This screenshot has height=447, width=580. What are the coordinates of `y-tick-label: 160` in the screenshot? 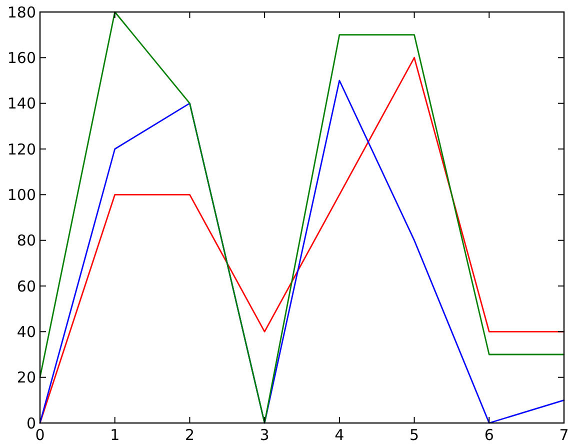 It's located at (21, 57).